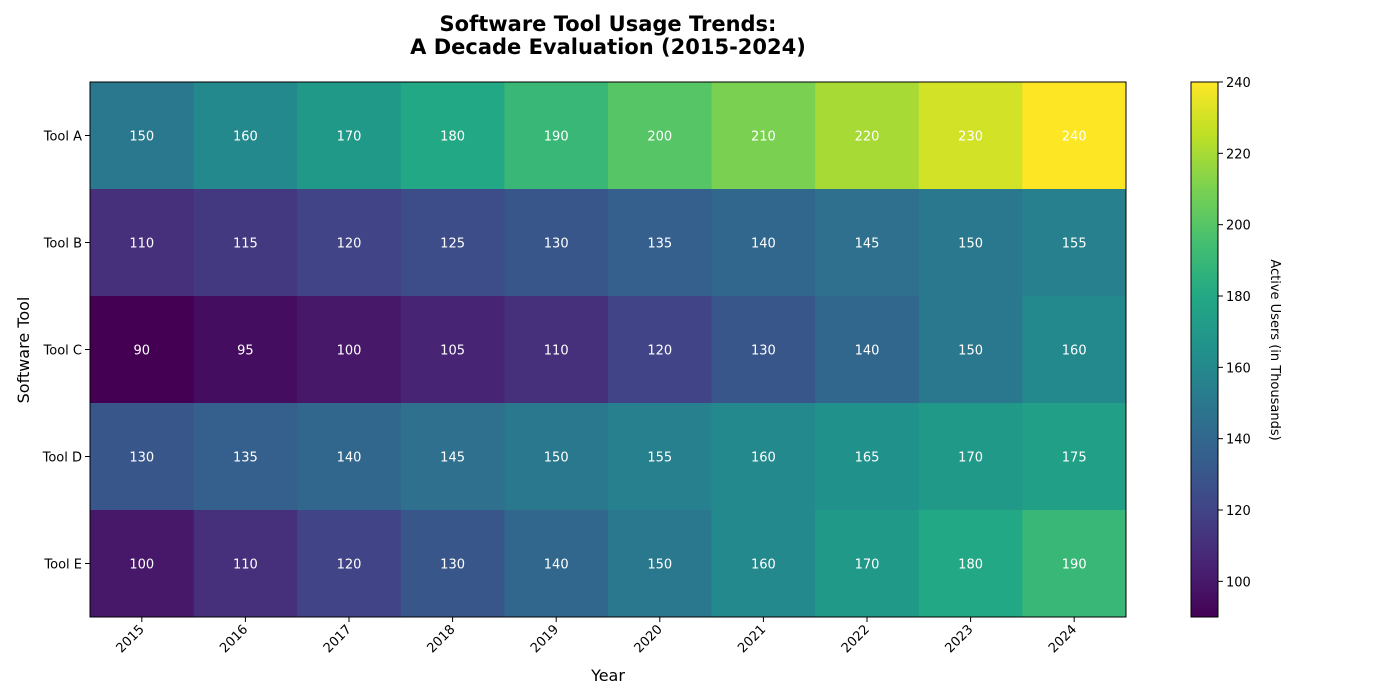 This screenshot has width=1400, height=700. I want to click on cell-value-label: 145, so click(452, 458).